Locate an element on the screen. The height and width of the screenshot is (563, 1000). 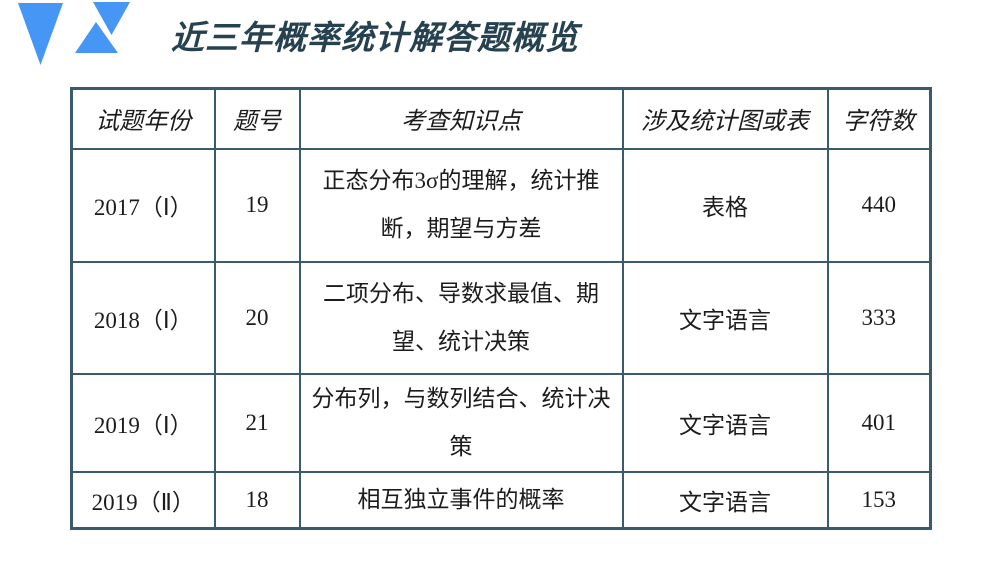
header-cell-year: 试题年份 is located at coordinates (143, 118).